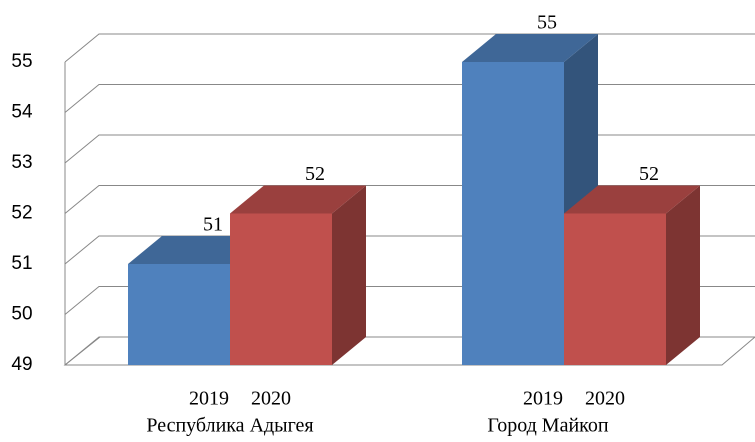 The image size is (755, 442). Describe the element at coordinates (21, 61) in the screenshot. I see `y-tick-label: 55` at that location.